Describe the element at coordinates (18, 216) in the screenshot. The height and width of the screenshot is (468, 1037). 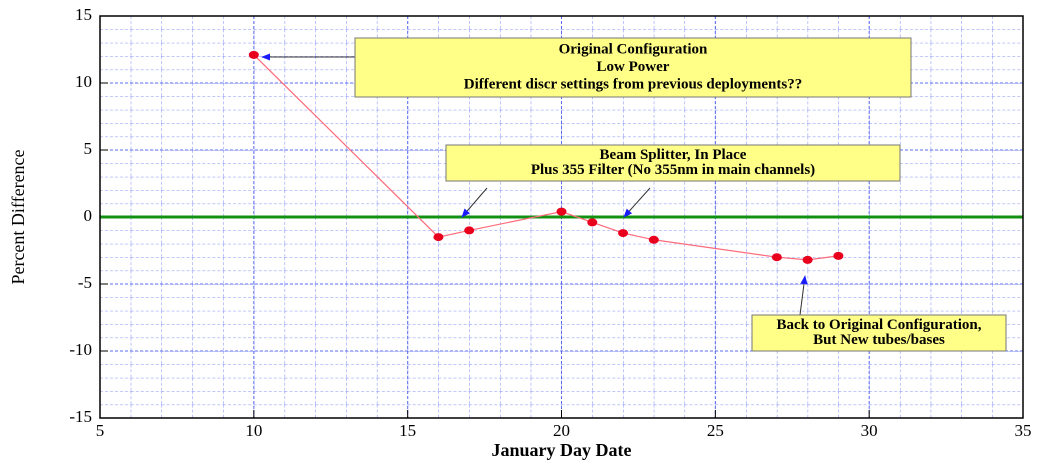
I see `y-axis-label: Percent Difference` at that location.